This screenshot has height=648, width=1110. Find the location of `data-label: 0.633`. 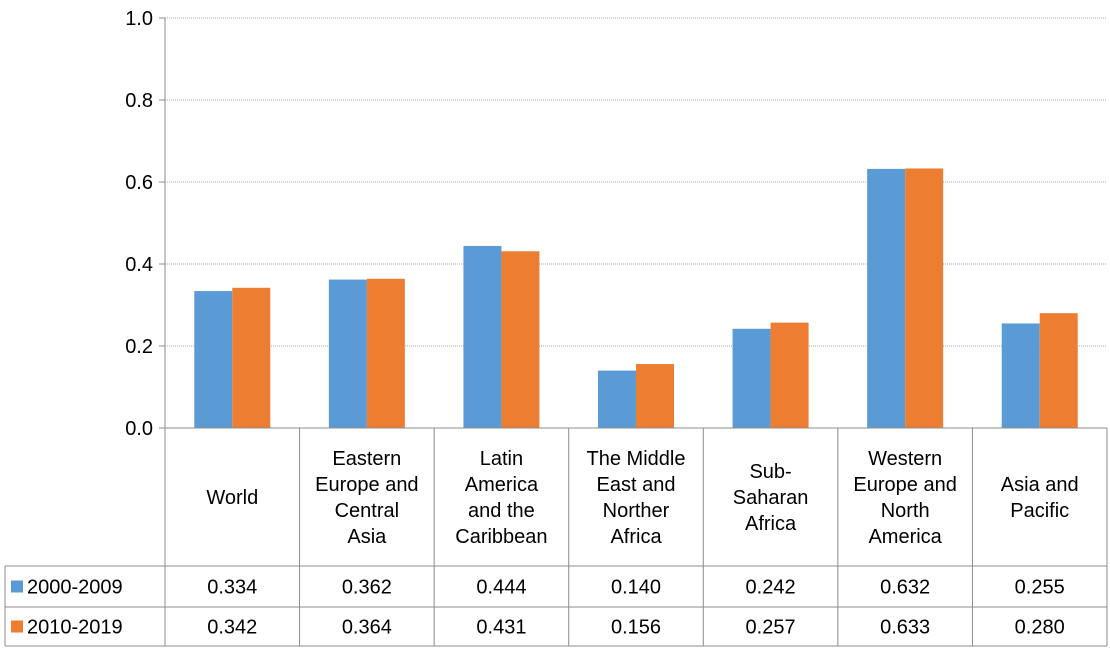

data-label: 0.633 is located at coordinates (905, 628).